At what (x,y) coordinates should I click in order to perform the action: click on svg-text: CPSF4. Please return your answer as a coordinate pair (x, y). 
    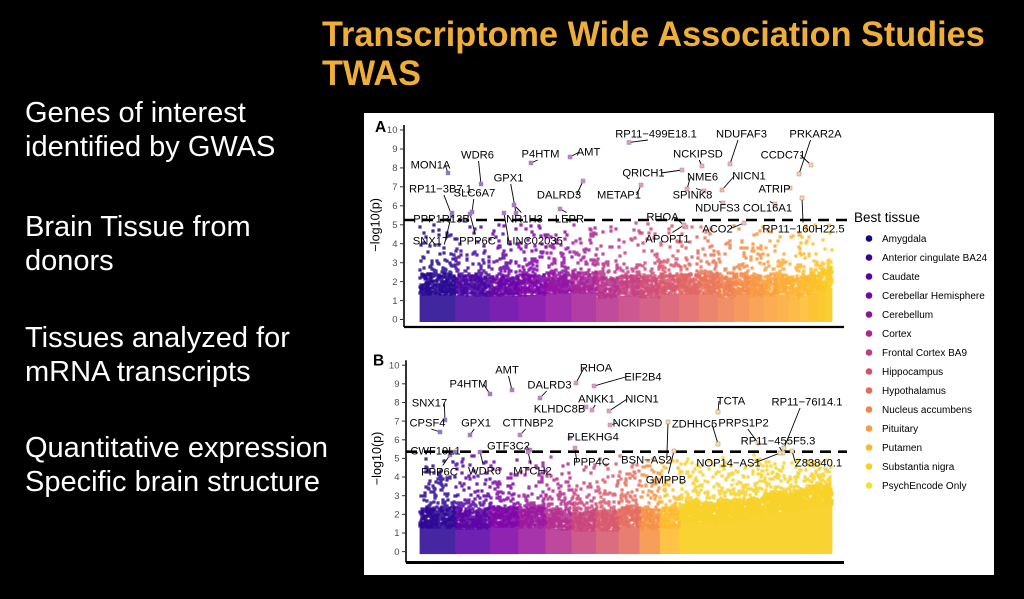
    Looking at the image, I should click on (427, 424).